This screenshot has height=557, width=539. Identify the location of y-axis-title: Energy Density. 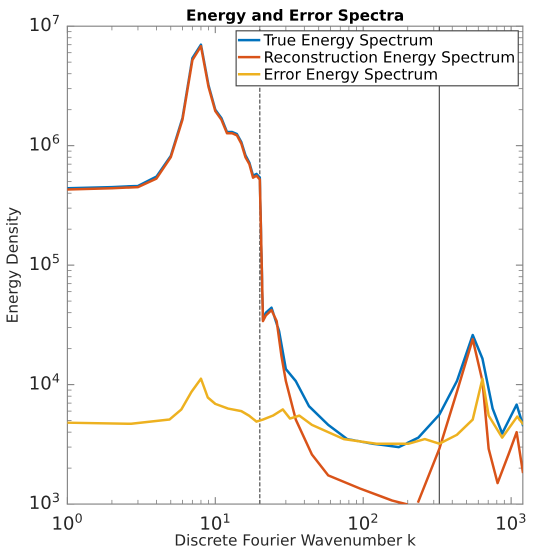
(13, 264).